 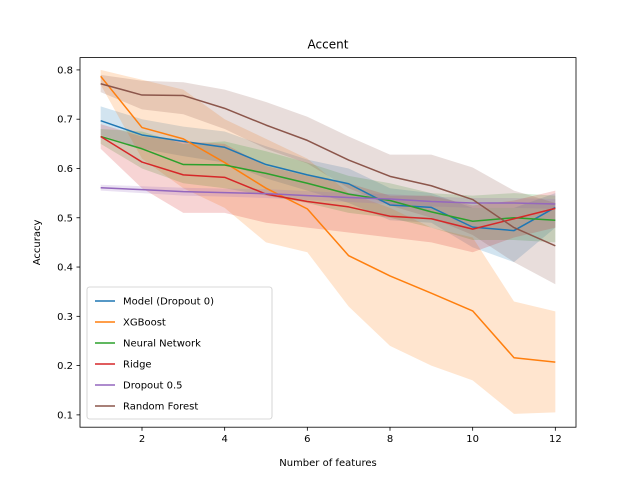 I want to click on y-tick-label: 0.6, so click(x=65, y=169).